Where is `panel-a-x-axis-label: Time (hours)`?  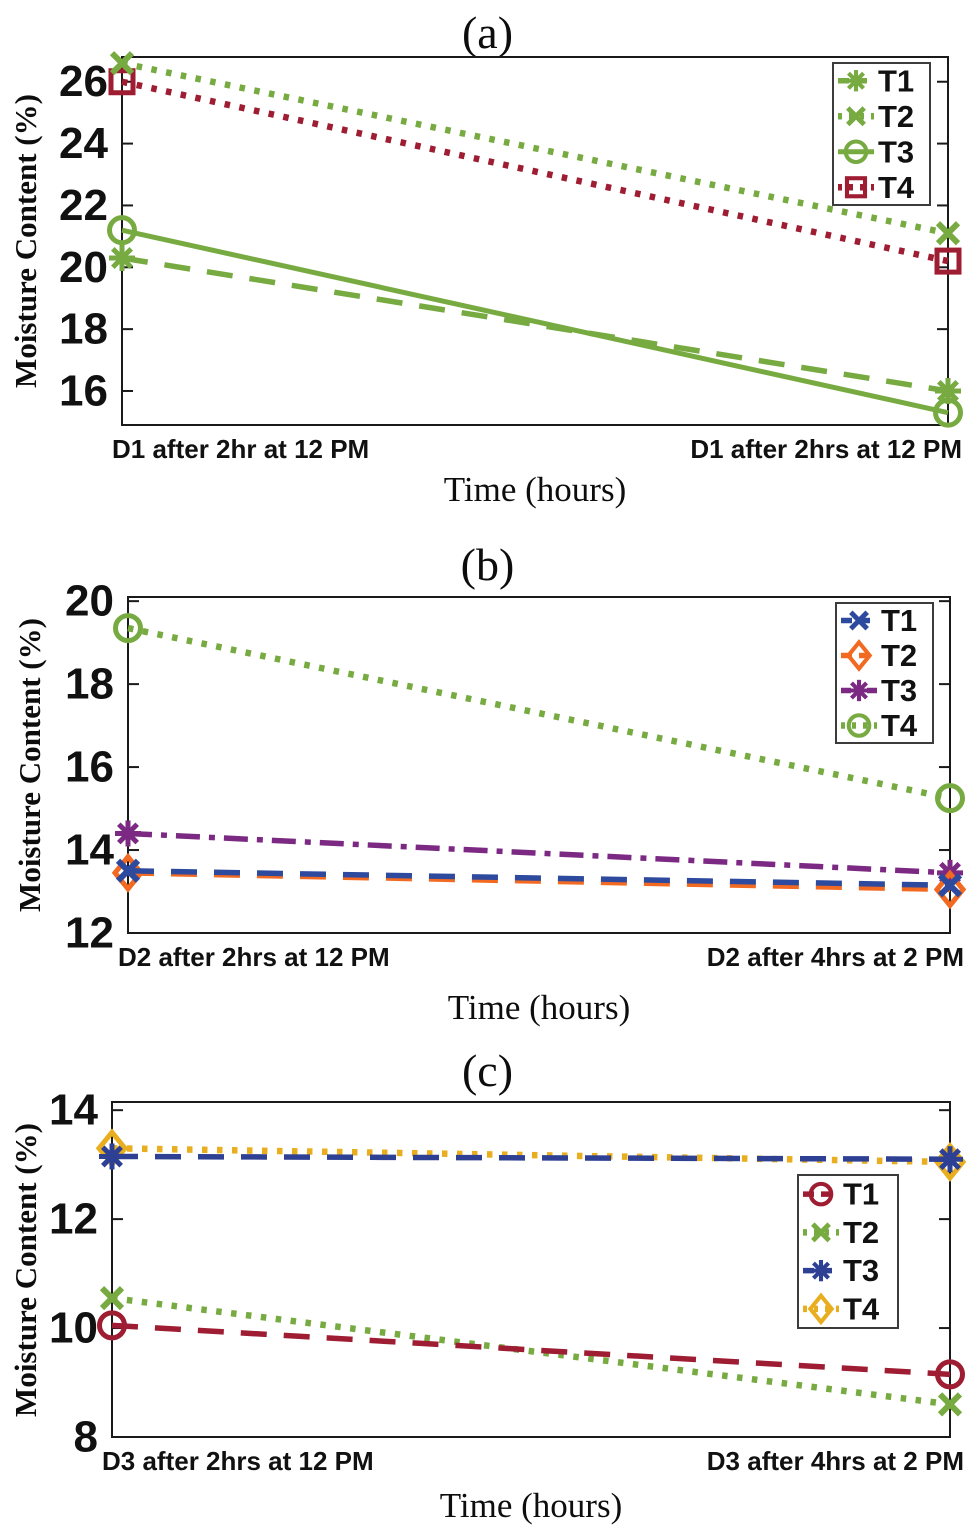 panel-a-x-axis-label: Time (hours) is located at coordinates (535, 489).